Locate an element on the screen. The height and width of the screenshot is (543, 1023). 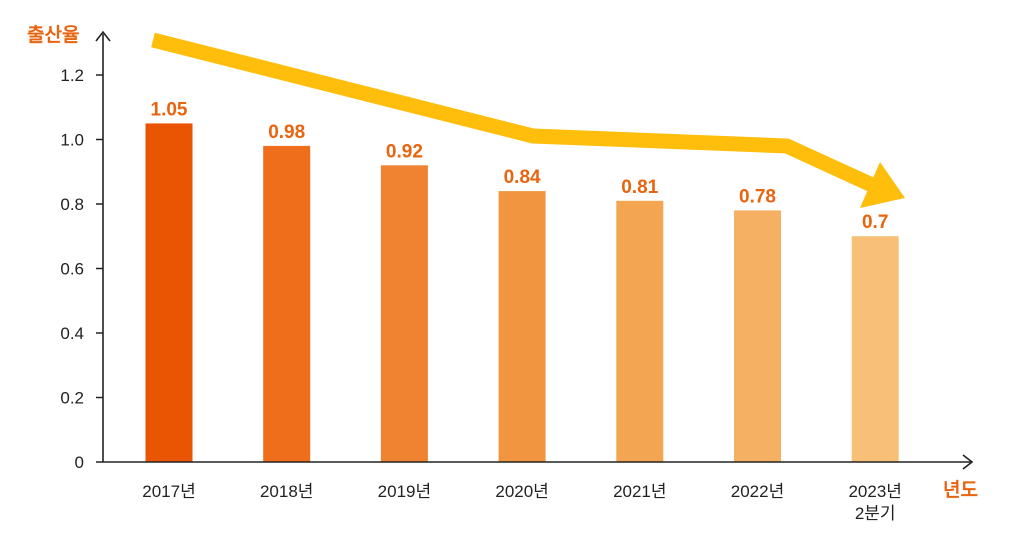
category-label-2: 2018년 is located at coordinates (286, 491).